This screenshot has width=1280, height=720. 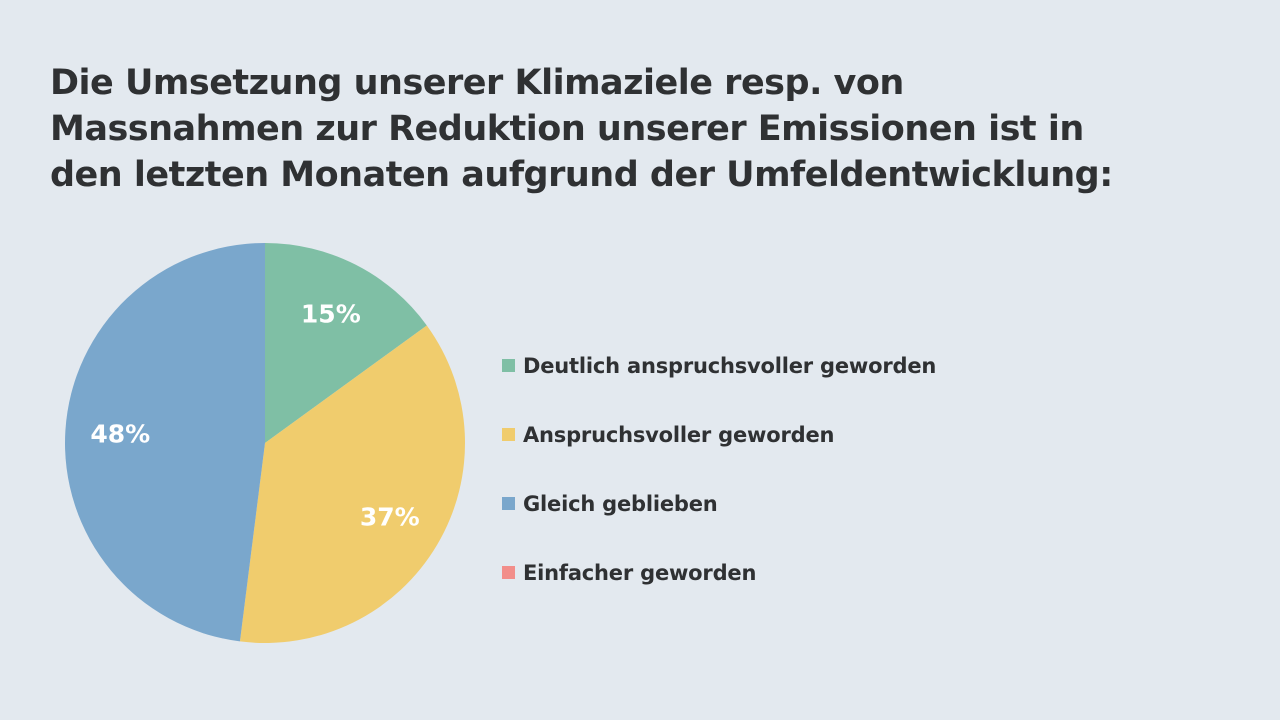 I want to click on legend-item: Anspruchsvoller geworden, so click(x=719, y=439).